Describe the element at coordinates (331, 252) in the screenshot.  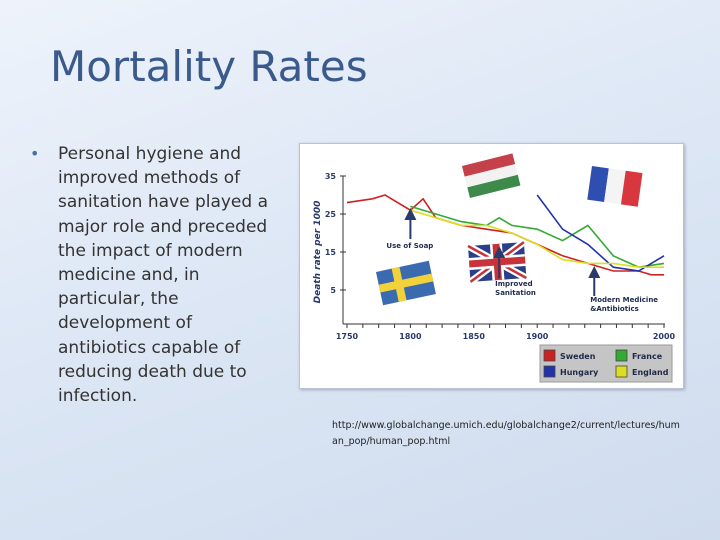
I see `y-tick-label: 15` at that location.